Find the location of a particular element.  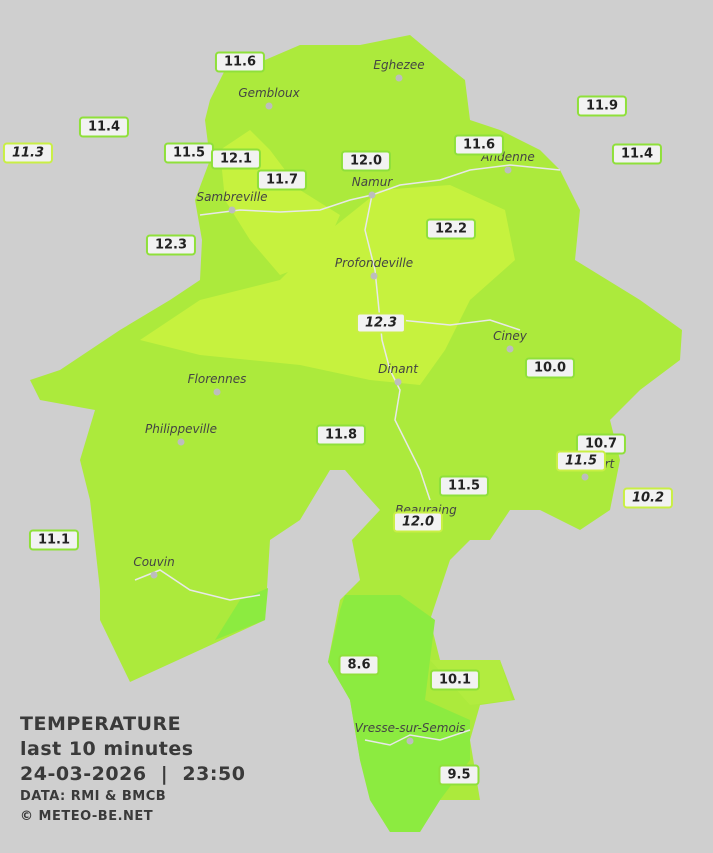

station-value: 10.2 is located at coordinates (648, 498).